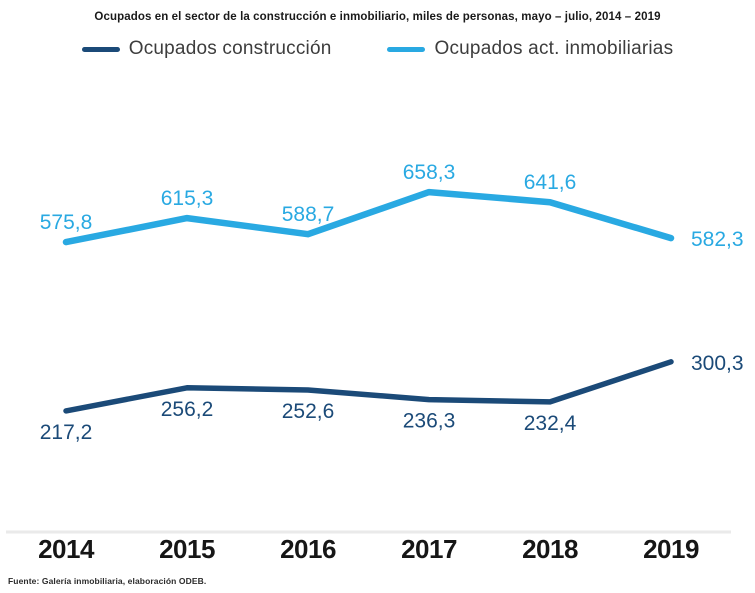 The image size is (755, 593). I want to click on data-label: 236,3, so click(429, 421).